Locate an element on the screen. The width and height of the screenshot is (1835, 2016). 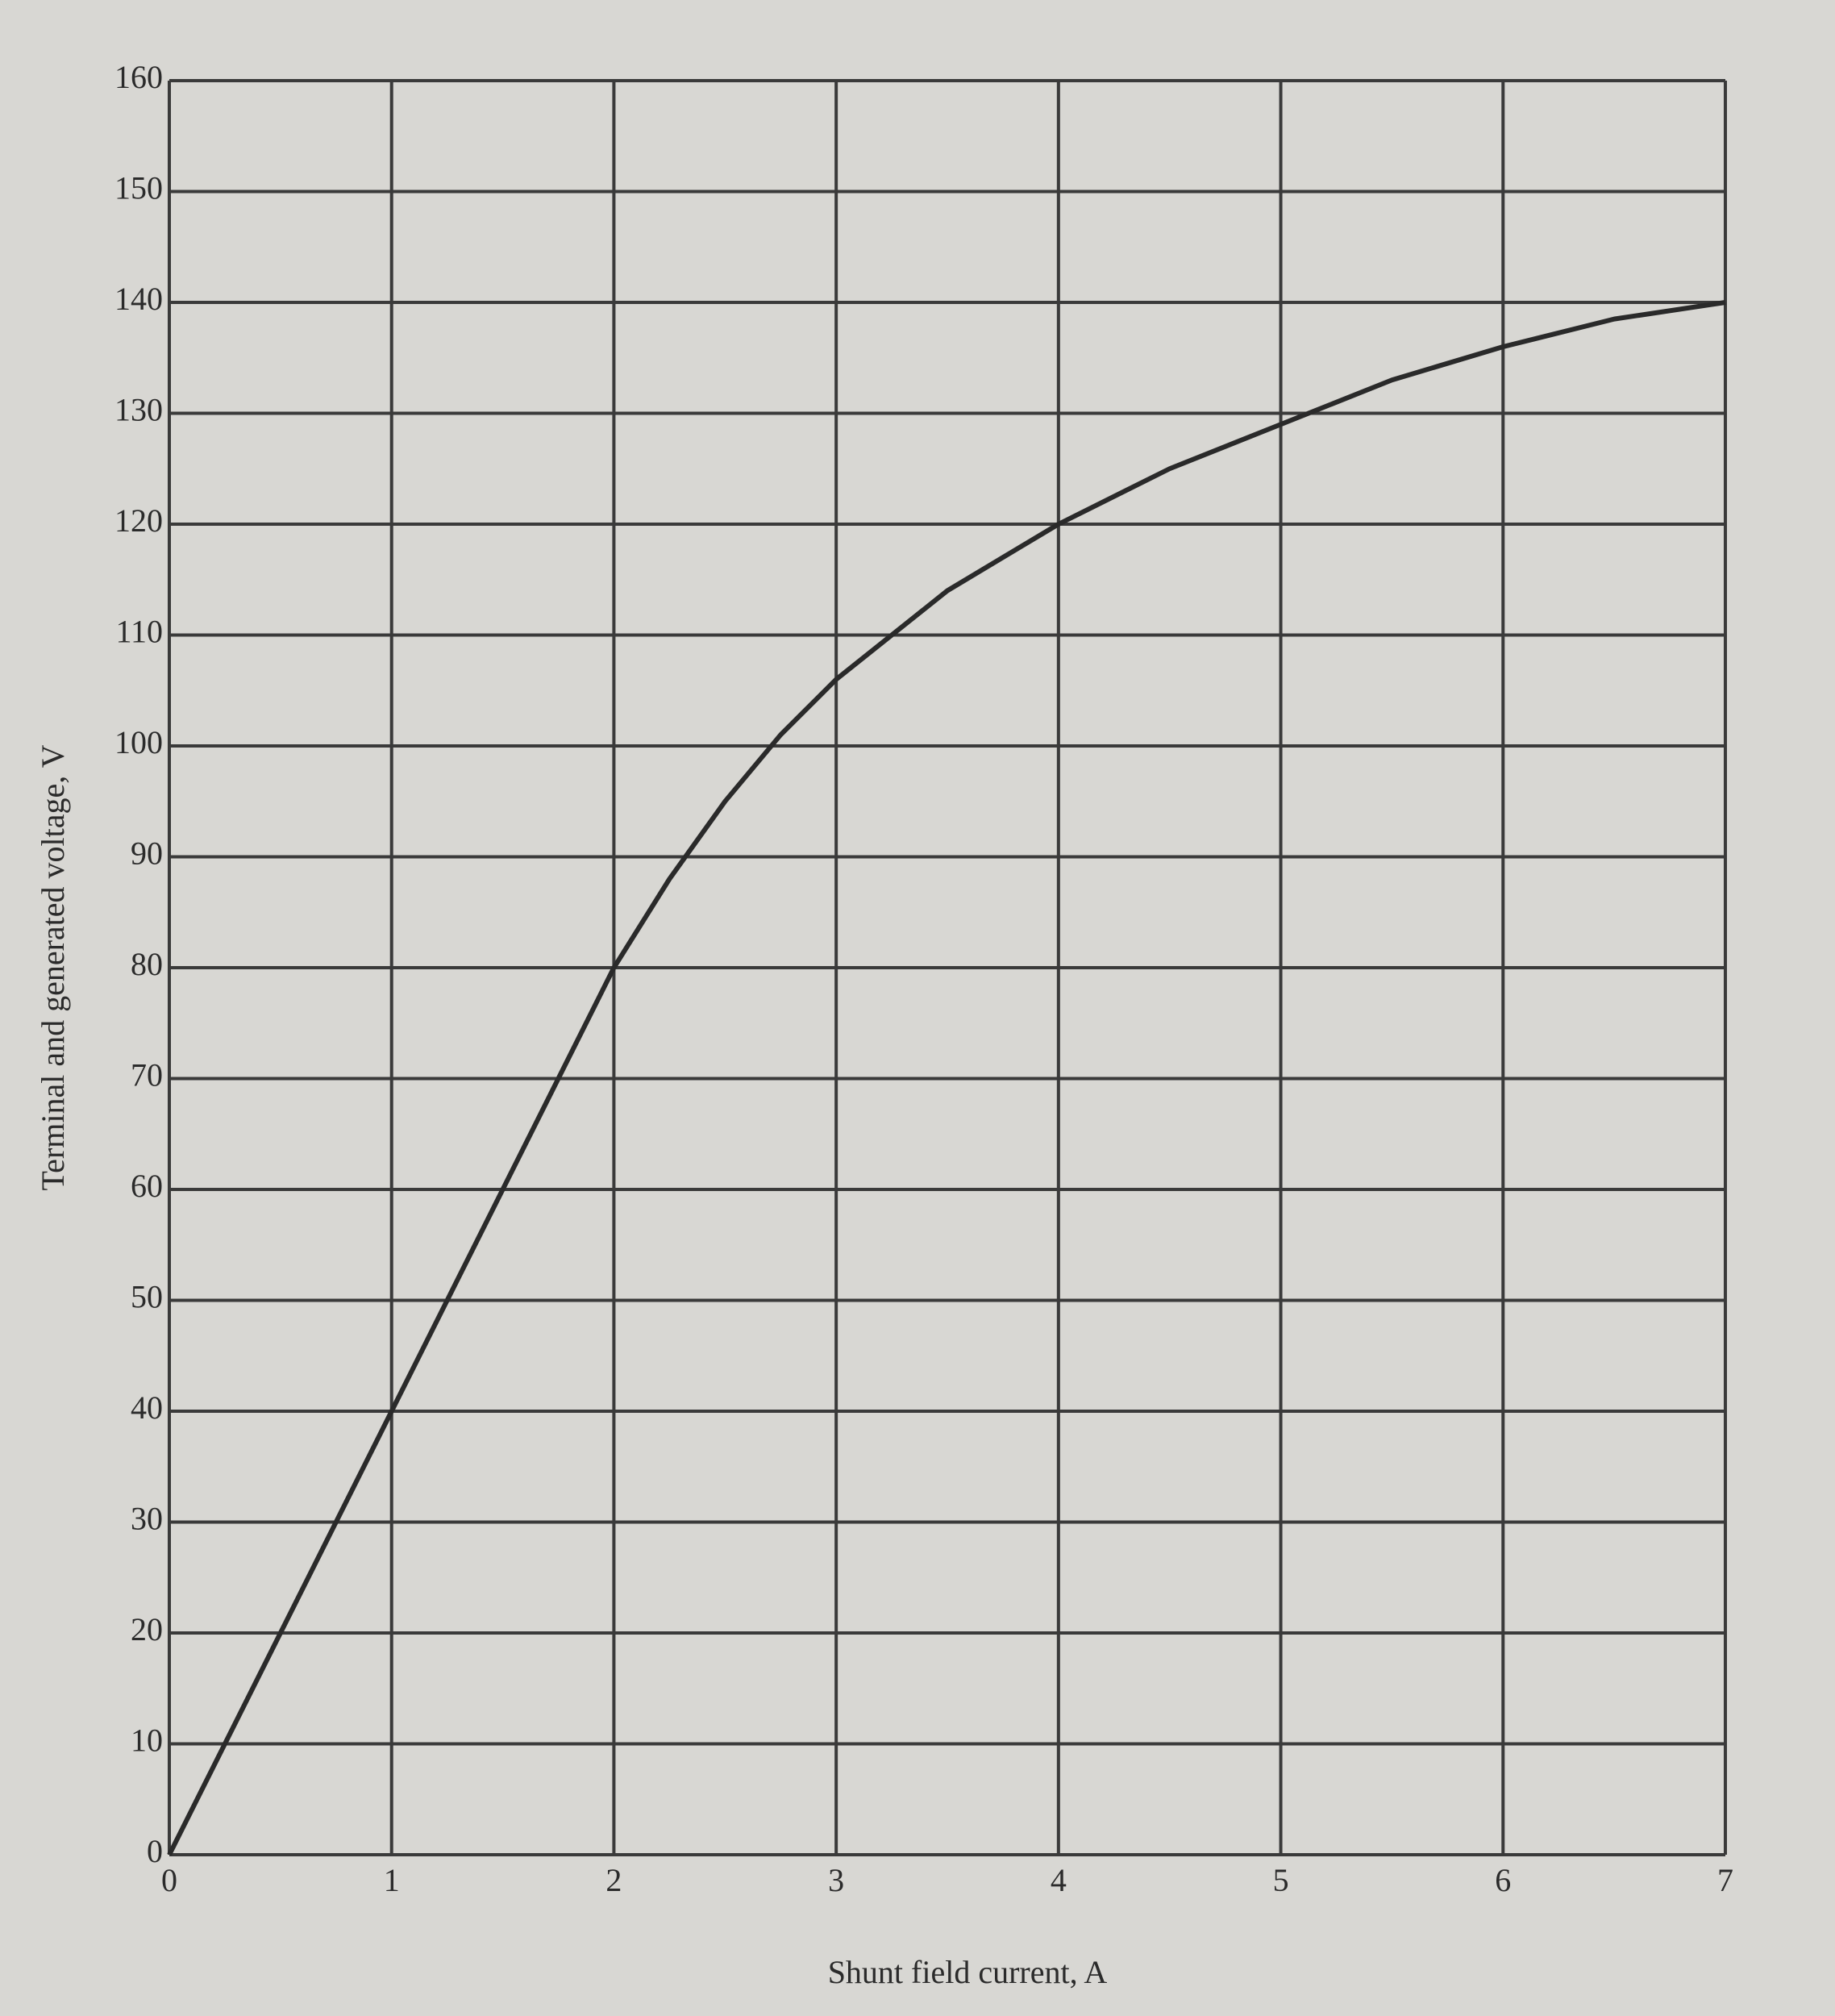
y-tick-label: 80 is located at coordinates (147, 964).